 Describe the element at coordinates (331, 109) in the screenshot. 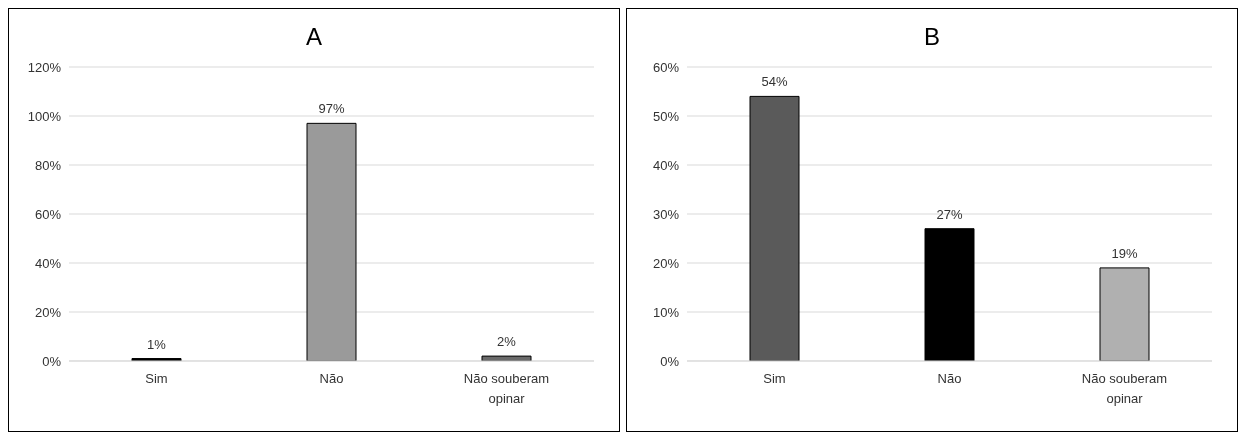

I see `data-label: 97%` at that location.